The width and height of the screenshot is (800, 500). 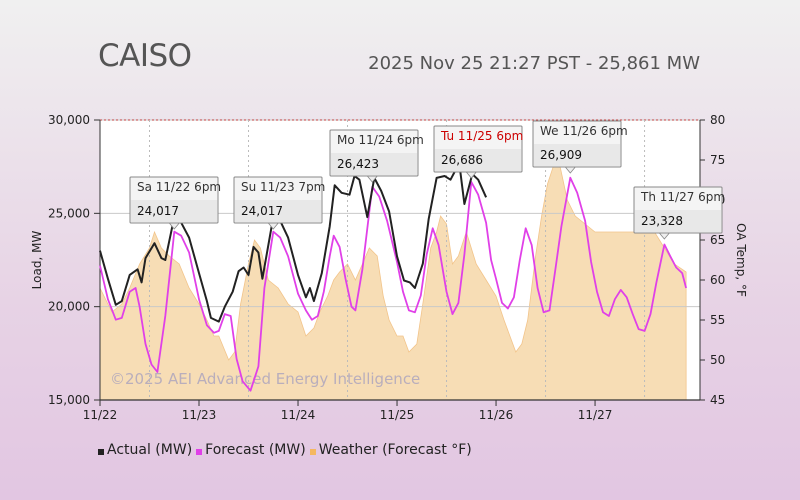 I want to click on callout-label: Mo 11/24 6pm, so click(x=380, y=140).